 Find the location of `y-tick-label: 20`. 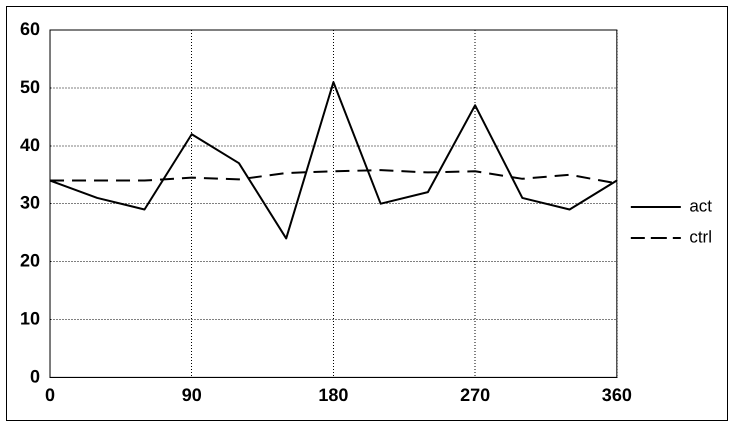

y-tick-label: 20 is located at coordinates (30, 260).